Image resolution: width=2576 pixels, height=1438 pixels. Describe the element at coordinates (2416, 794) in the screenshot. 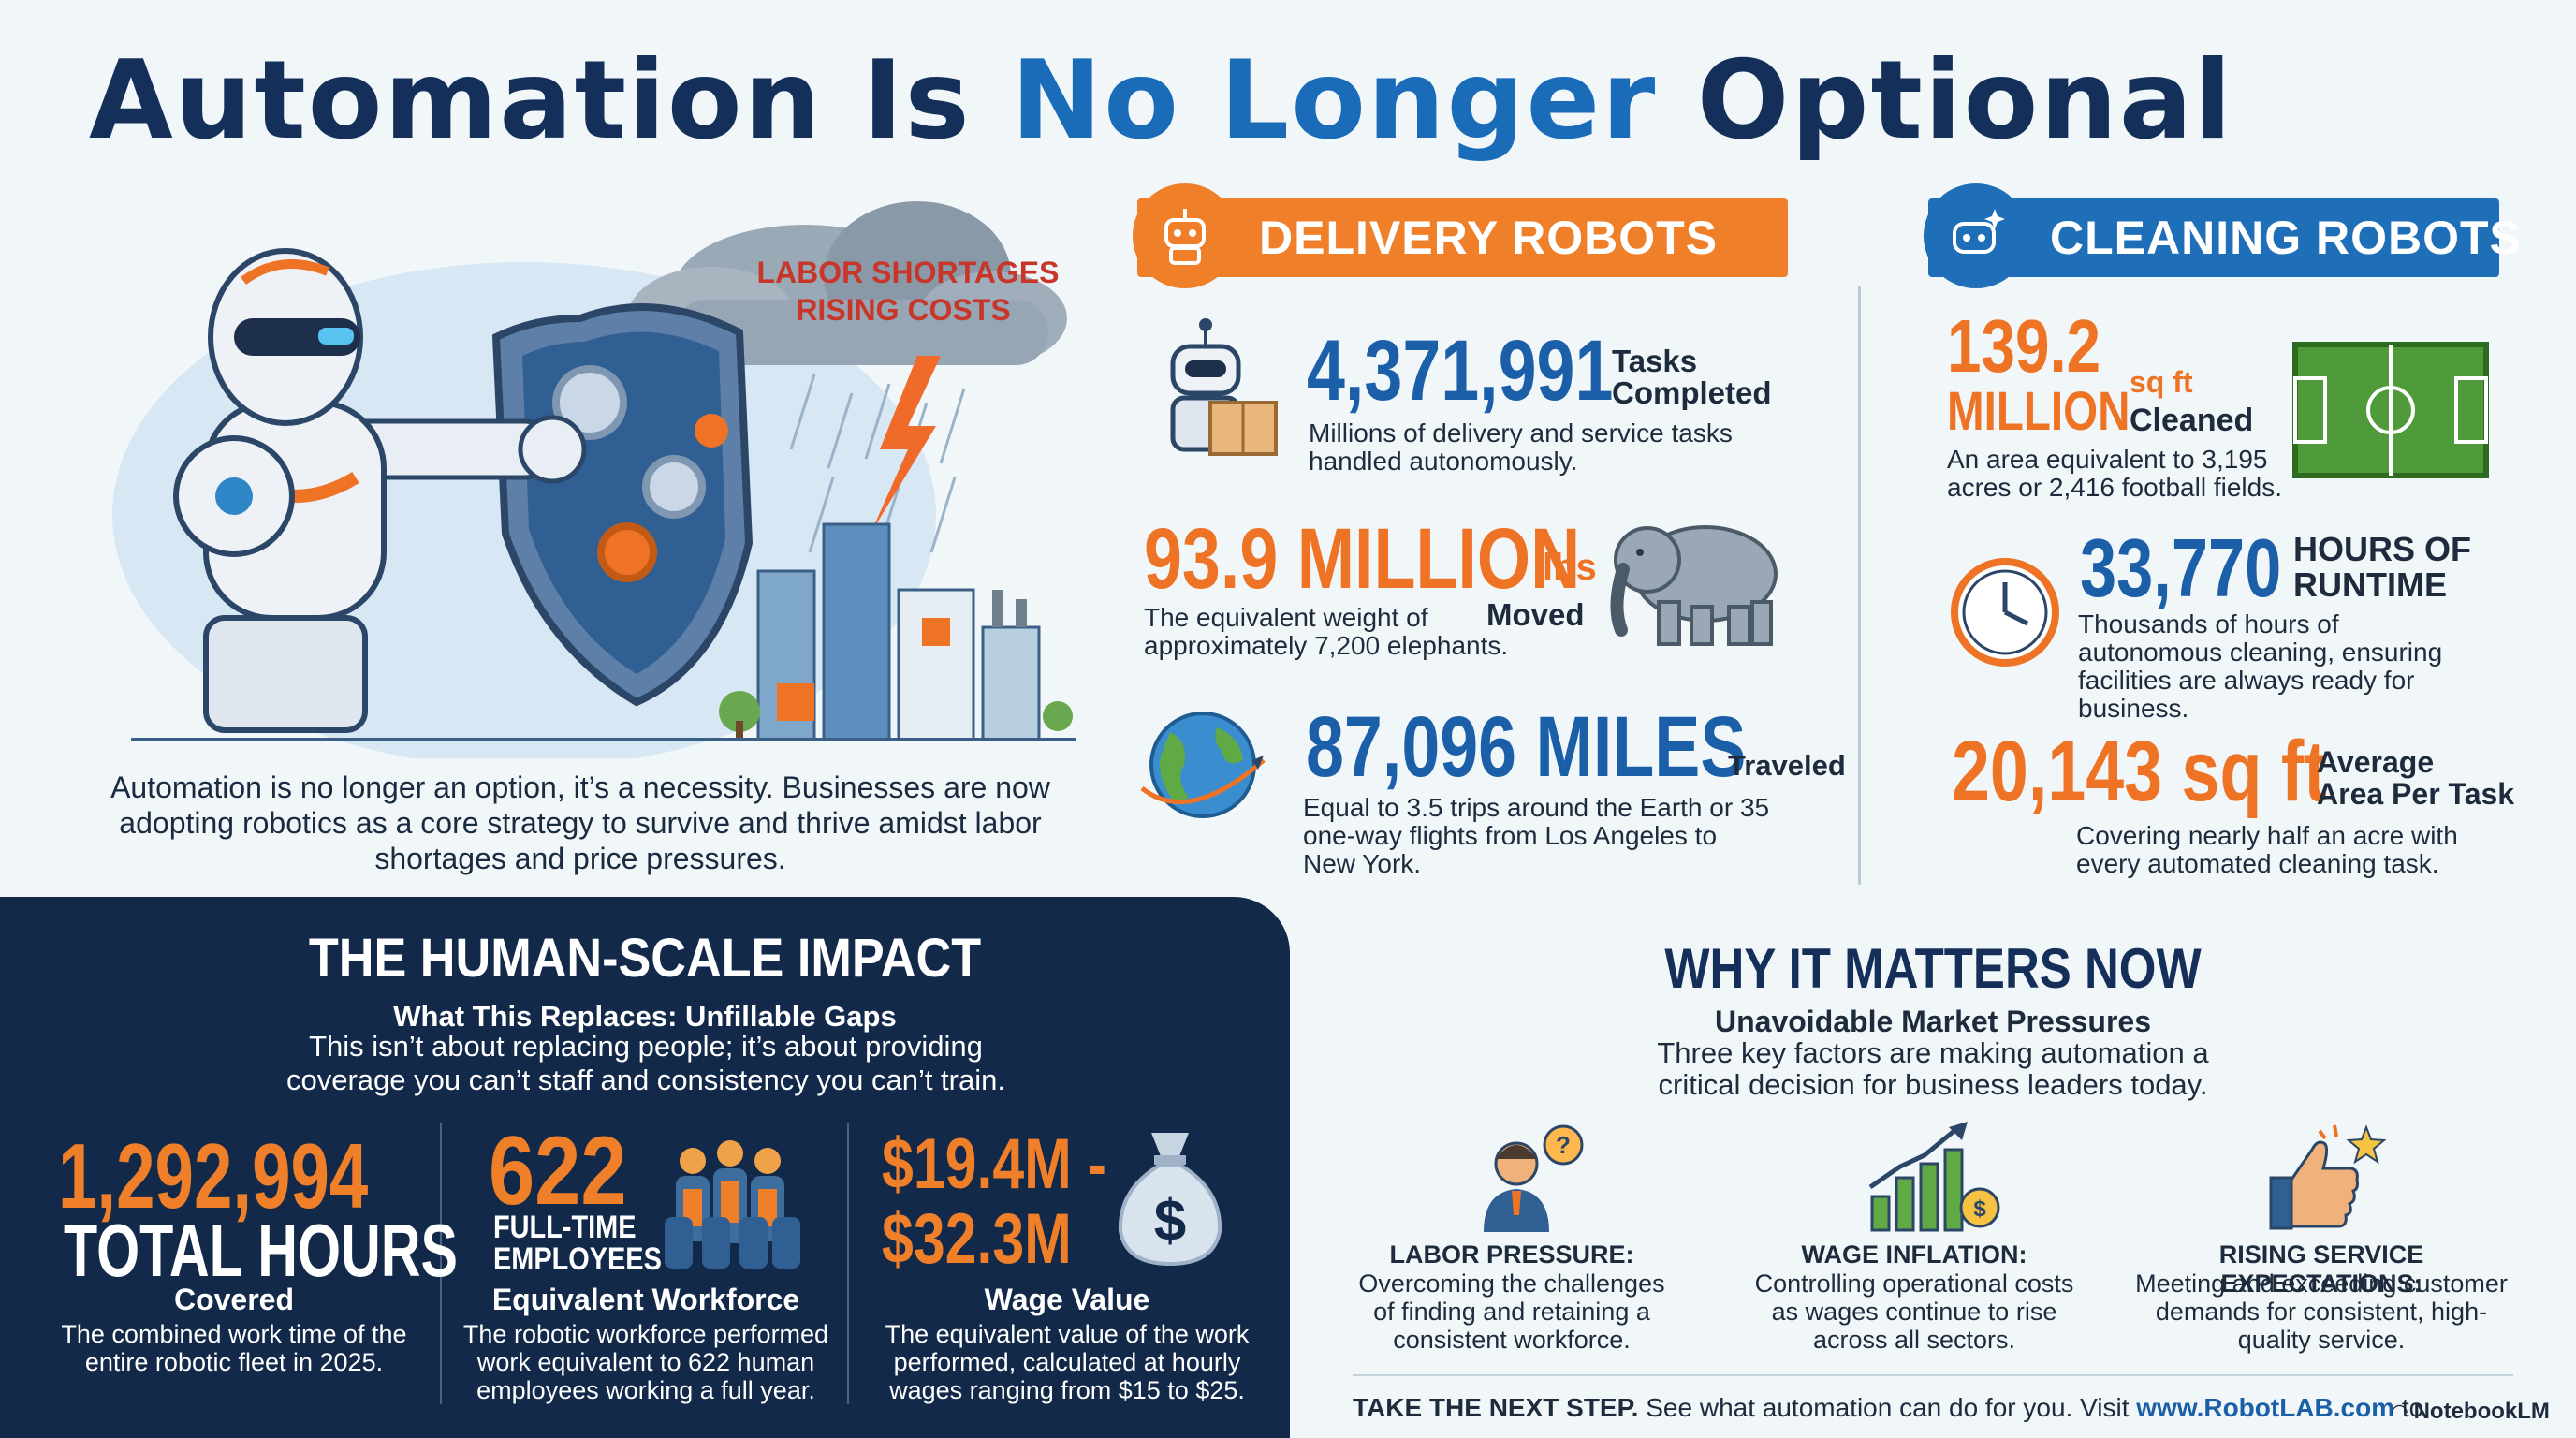

I see `area-per-task-label-2: Area Per Task` at that location.